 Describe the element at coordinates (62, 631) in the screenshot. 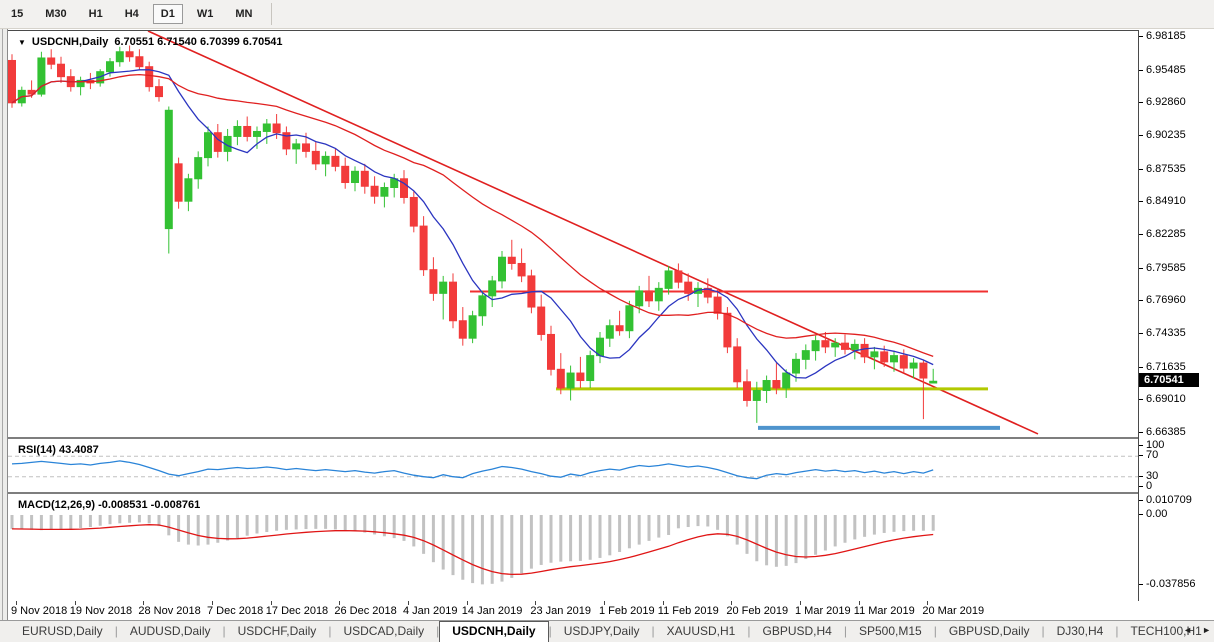

I see `chart-tab-eurusd-daily: EURUSD,Daily` at that location.